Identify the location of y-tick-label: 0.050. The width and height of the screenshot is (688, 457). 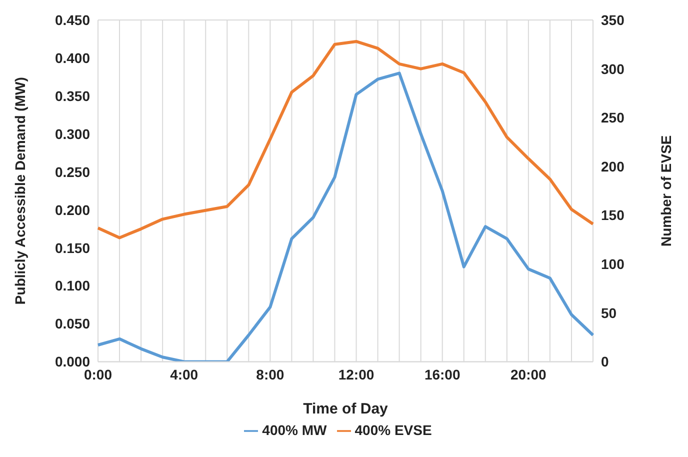
(72, 324).